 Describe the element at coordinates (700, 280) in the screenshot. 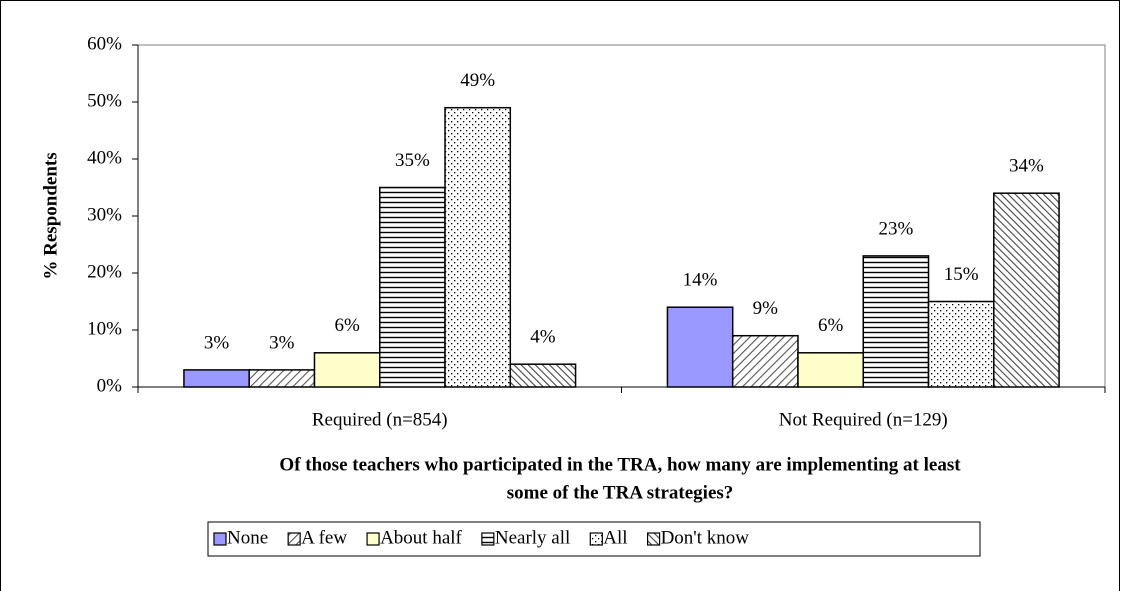

I see `data-label: 14%` at that location.